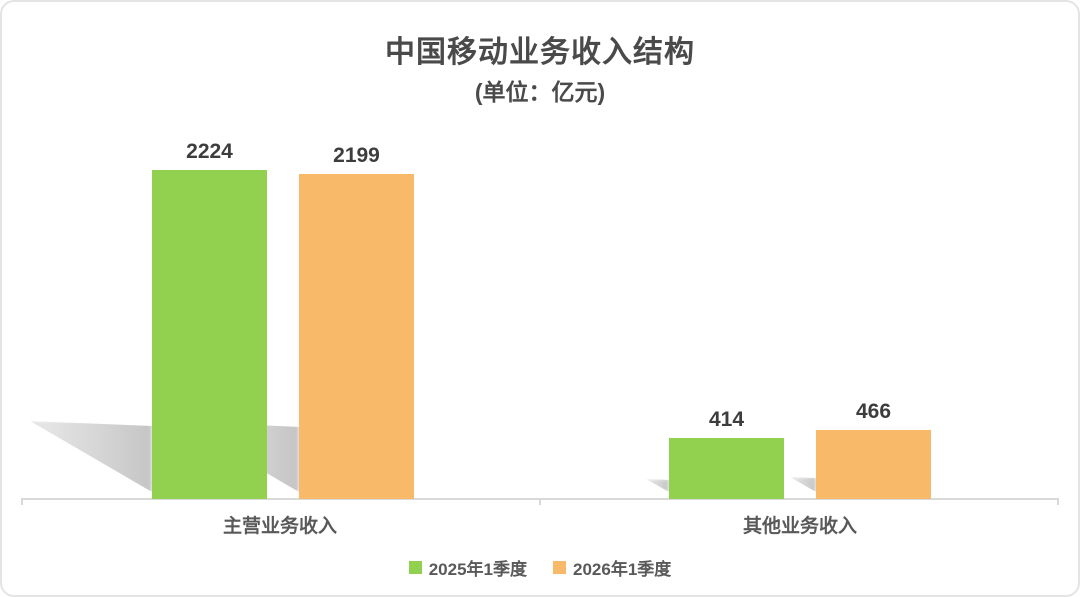 Image resolution: width=1080 pixels, height=597 pixels. I want to click on bar-2026年1季度-主营业务收入, so click(356, 336).